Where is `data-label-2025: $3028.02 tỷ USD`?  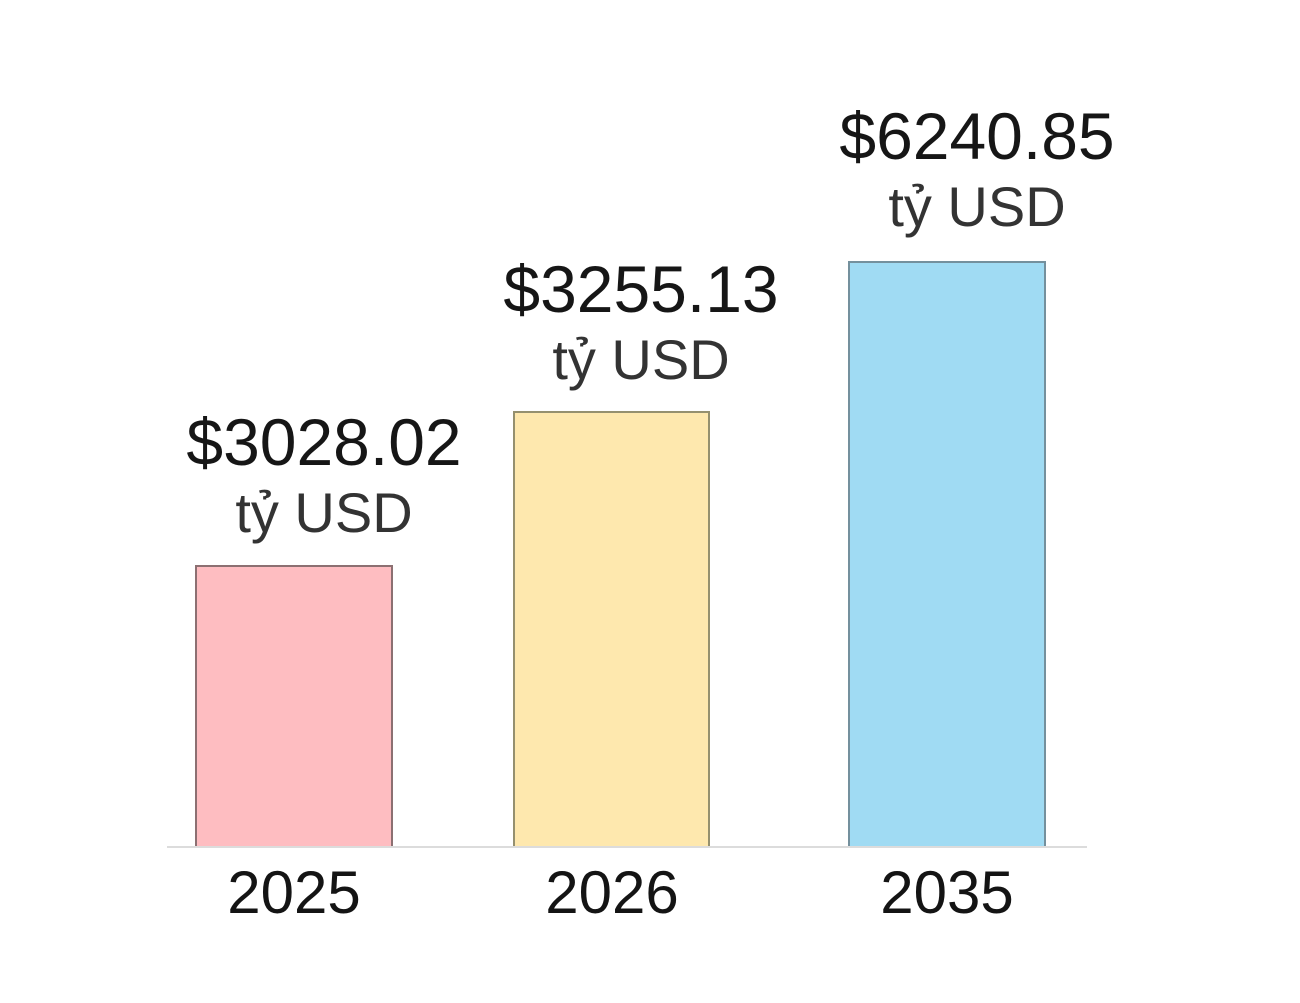
data-label-2025: $3028.02 tỷ USD is located at coordinates (324, 475).